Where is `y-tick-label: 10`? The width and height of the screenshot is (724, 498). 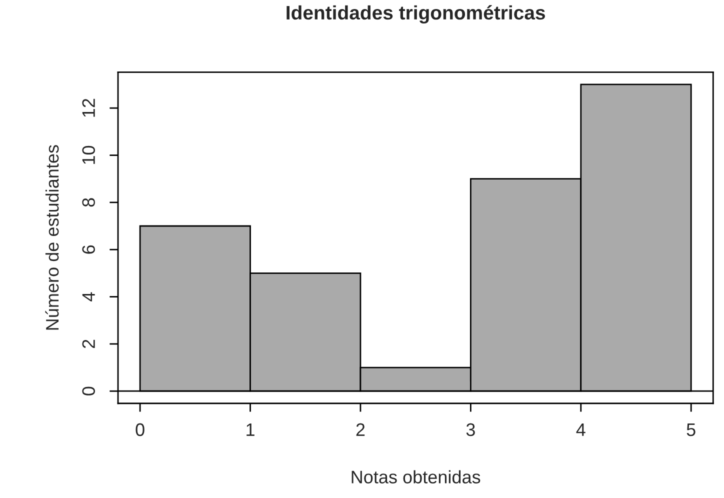
y-tick-label: 10 is located at coordinates (88, 155).